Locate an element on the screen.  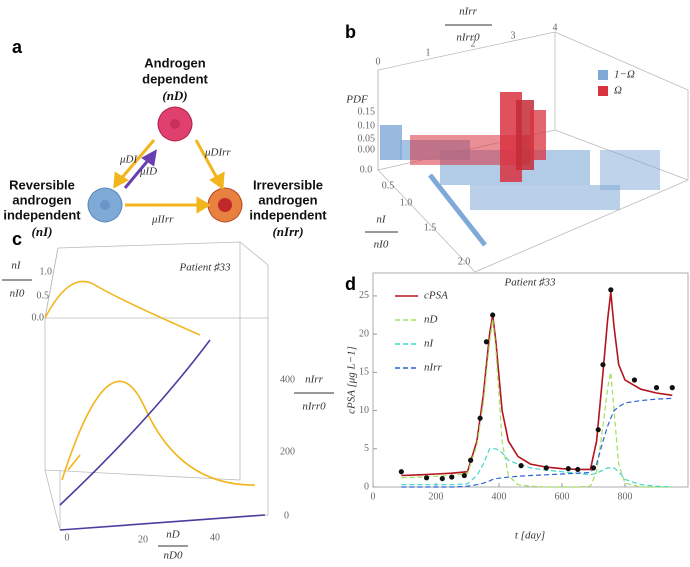
tick-label: 400 is located at coordinates (287, 379).